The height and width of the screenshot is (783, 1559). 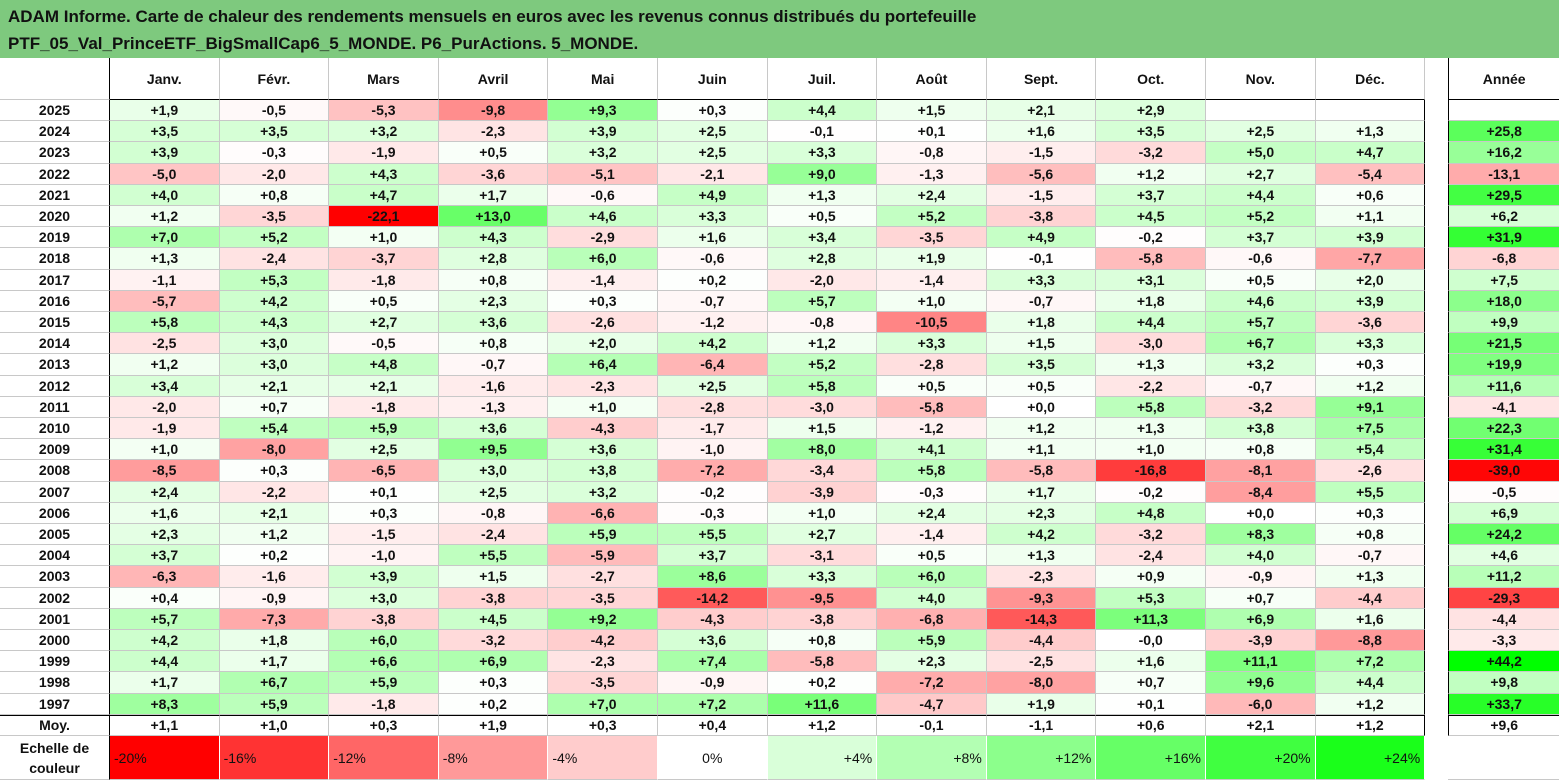 I want to click on year-label: 2022, so click(x=55, y=174).